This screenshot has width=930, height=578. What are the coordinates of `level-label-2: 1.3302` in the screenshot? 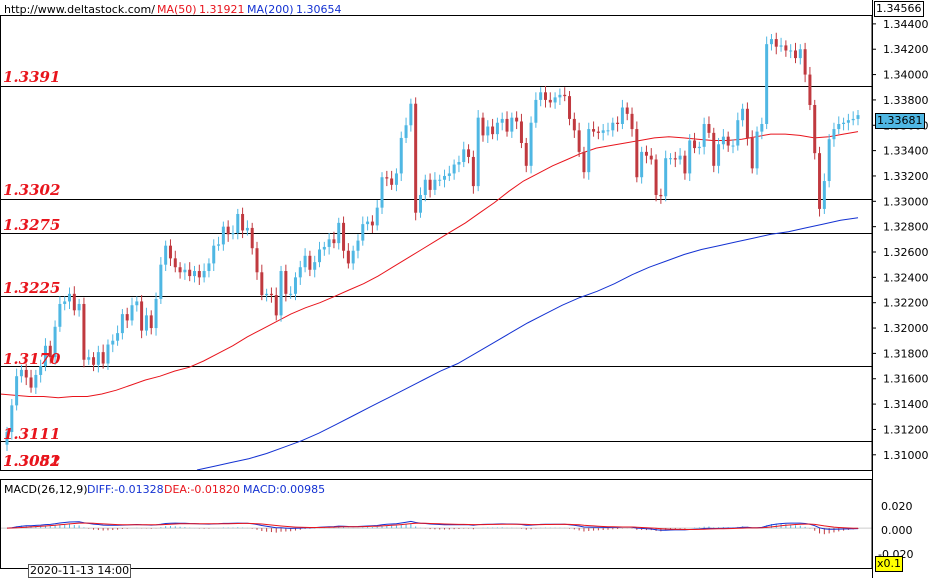 It's located at (32, 190).